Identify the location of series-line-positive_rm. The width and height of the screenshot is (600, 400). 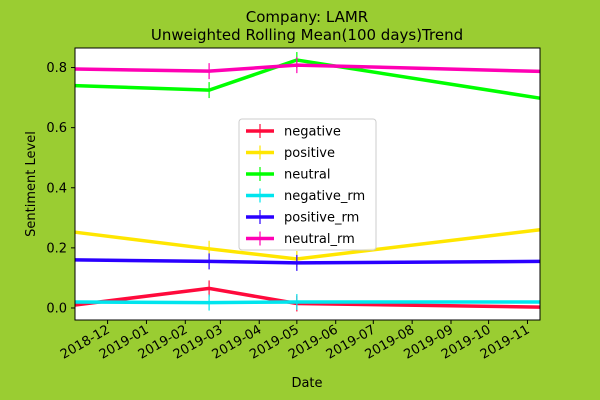
(307, 261).